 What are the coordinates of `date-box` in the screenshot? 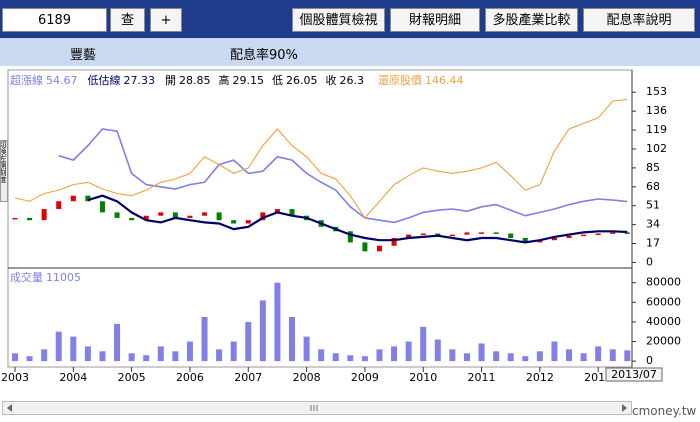 It's located at (634, 374).